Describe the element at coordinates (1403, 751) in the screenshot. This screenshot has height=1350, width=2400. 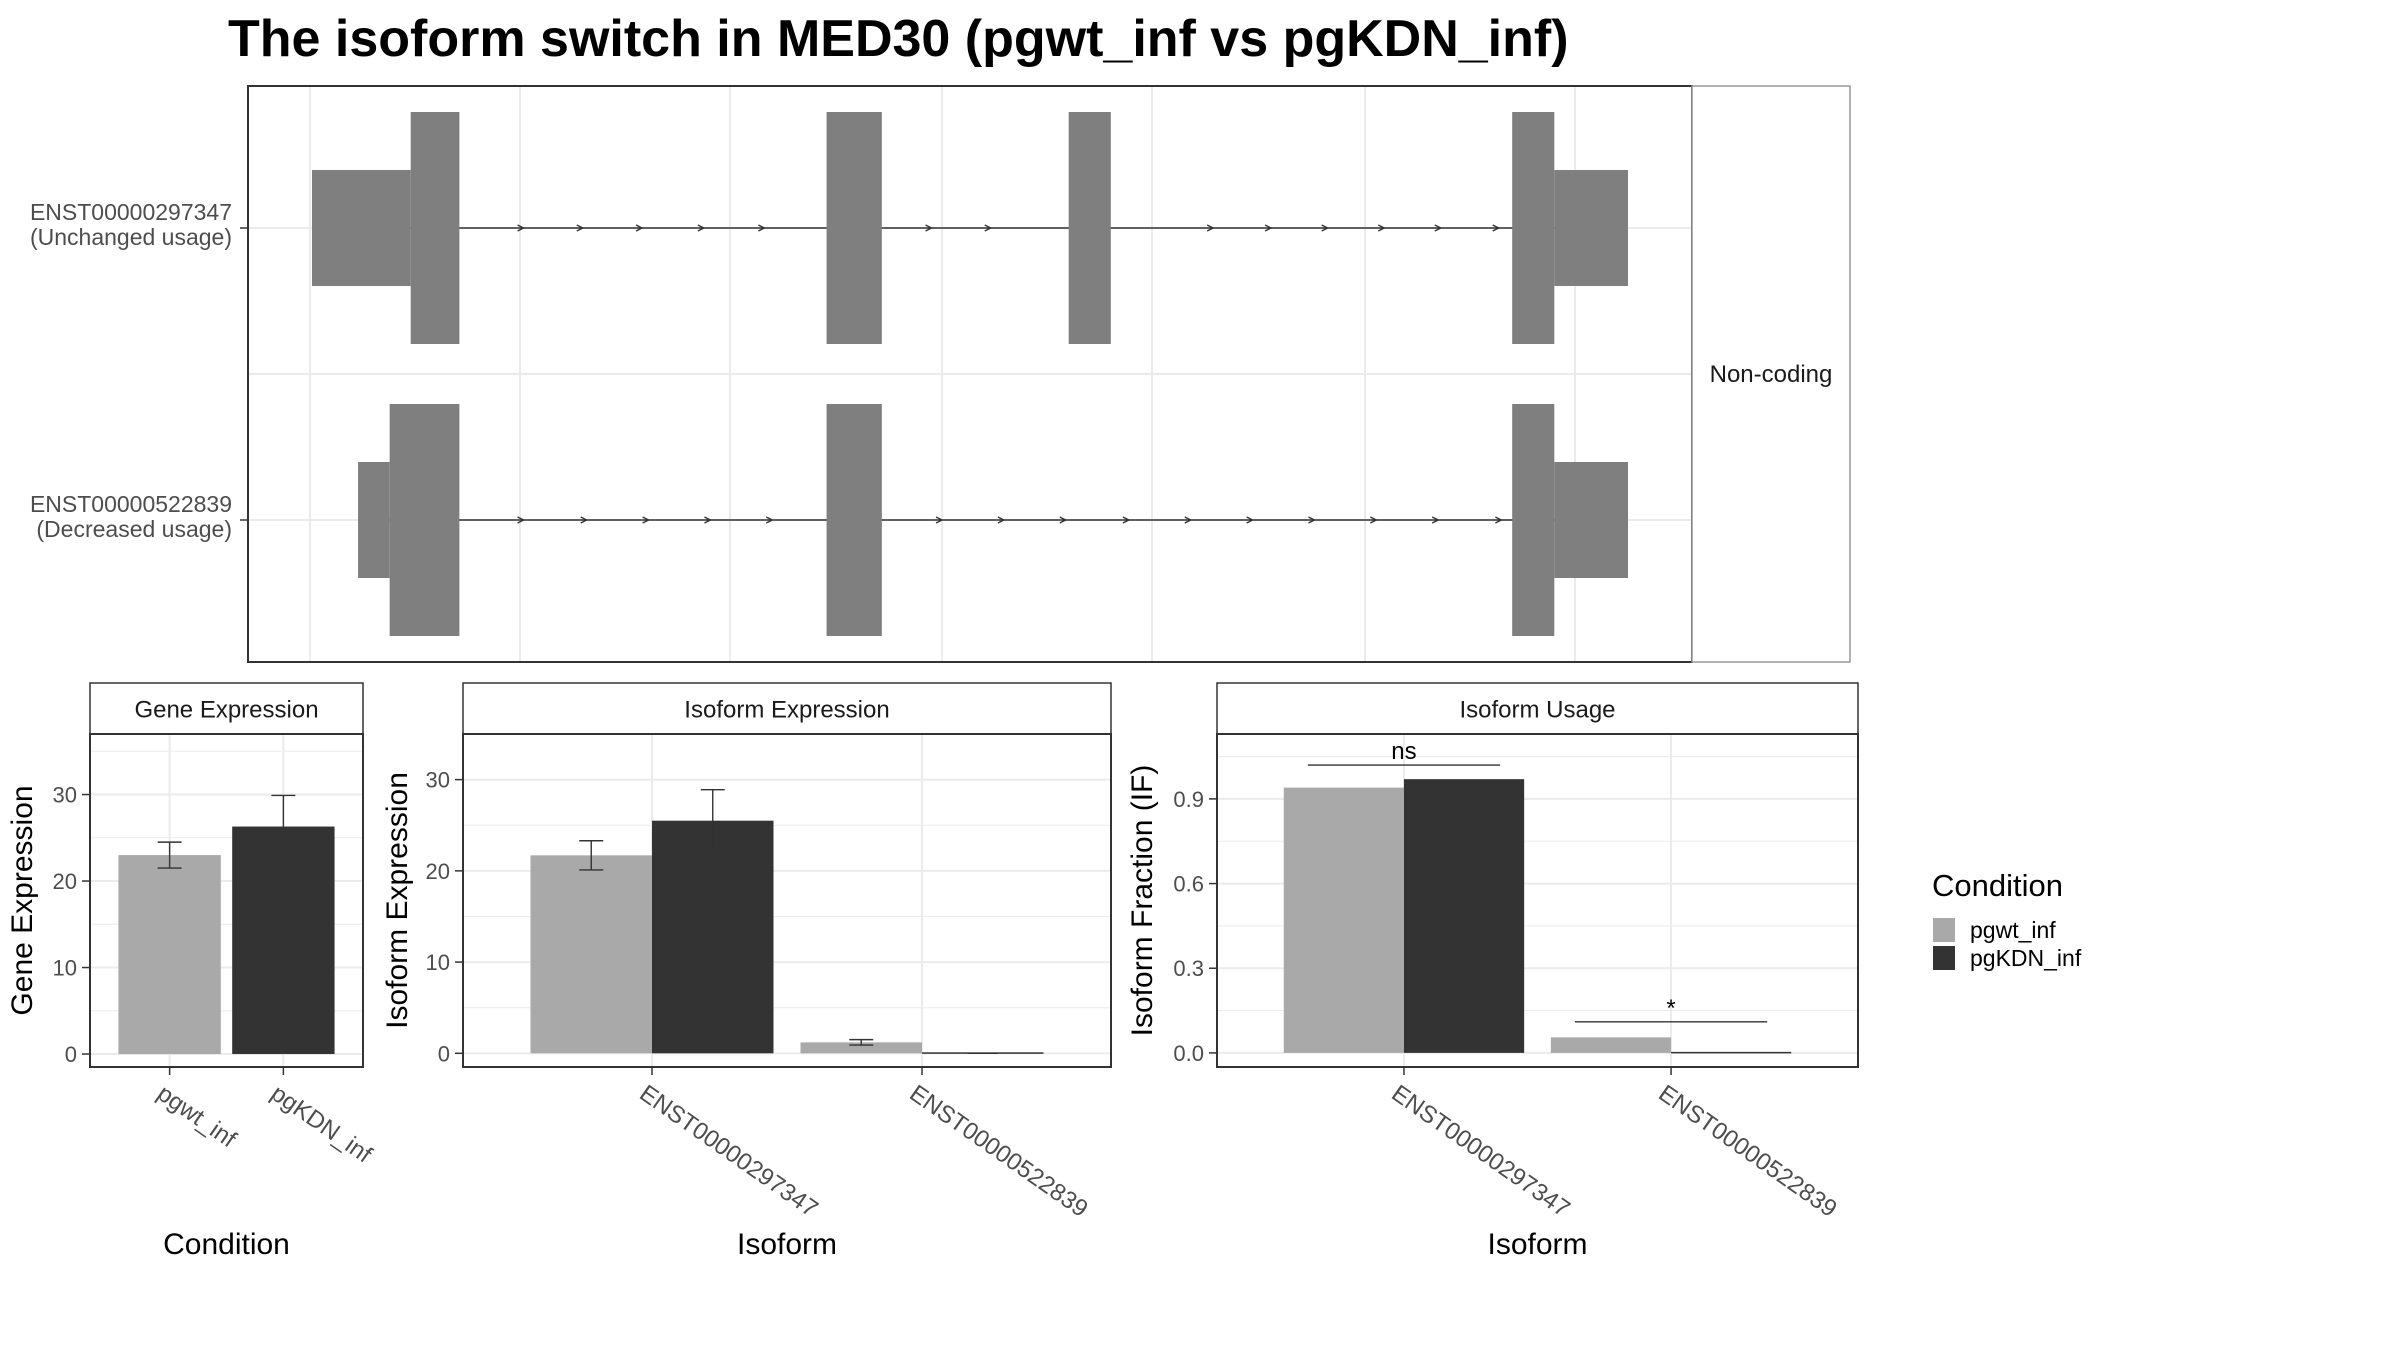
I see `significance-label: ns` at that location.